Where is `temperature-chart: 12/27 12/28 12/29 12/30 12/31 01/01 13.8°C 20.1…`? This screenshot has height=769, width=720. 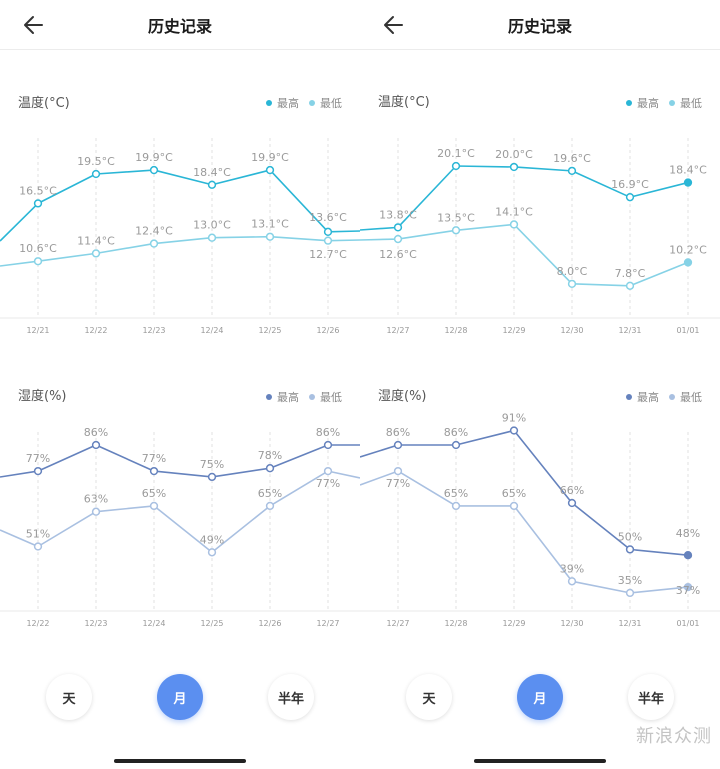 temperature-chart: 12/27 12/28 12/29 12/30 12/31 01/01 13.8°C 20.1… is located at coordinates (540, 236).